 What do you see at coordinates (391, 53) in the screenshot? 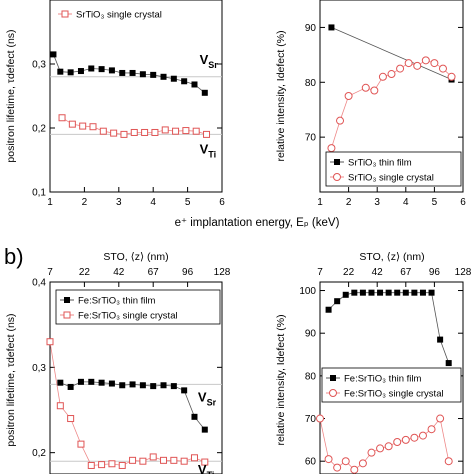
I see `a-right-series-0-line` at bounding box center [391, 53].